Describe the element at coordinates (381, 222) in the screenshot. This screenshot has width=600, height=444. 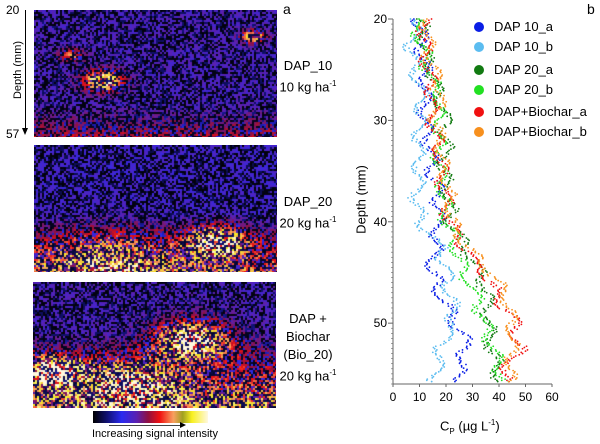
I see `y-tick-label: 40` at that location.